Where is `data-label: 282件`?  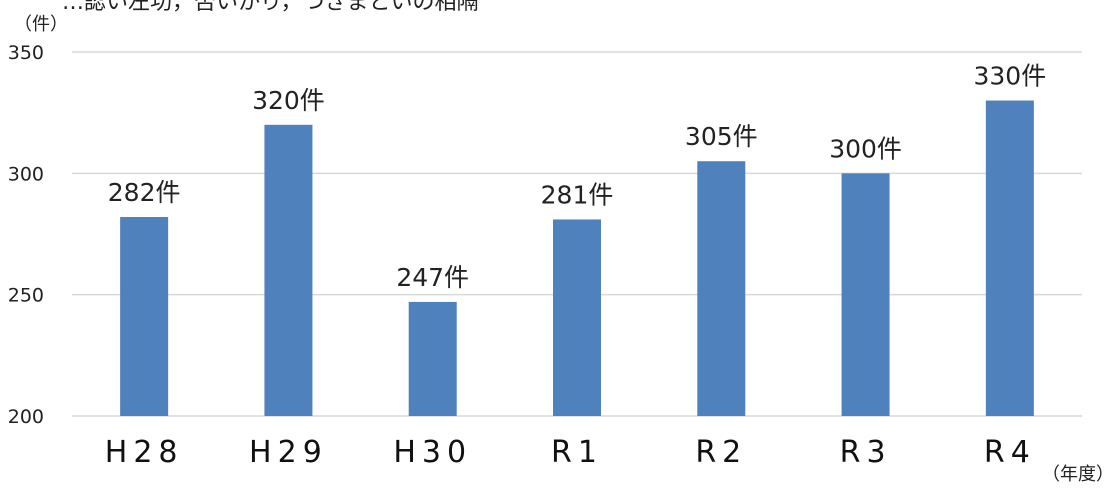
data-label: 282件 is located at coordinates (144, 192).